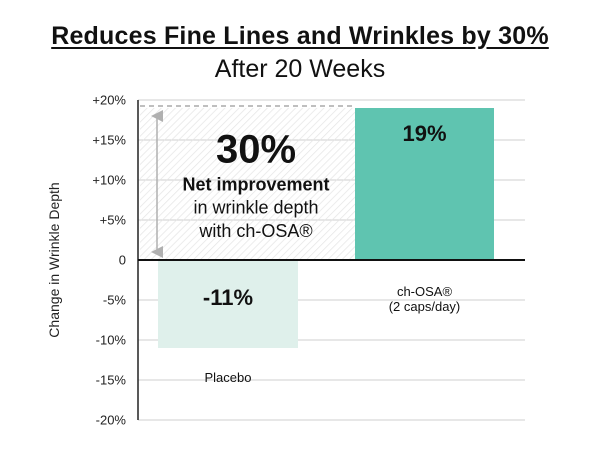 The height and width of the screenshot is (464, 600). Describe the element at coordinates (256, 149) in the screenshot. I see `annotation-percent: 30%` at that location.